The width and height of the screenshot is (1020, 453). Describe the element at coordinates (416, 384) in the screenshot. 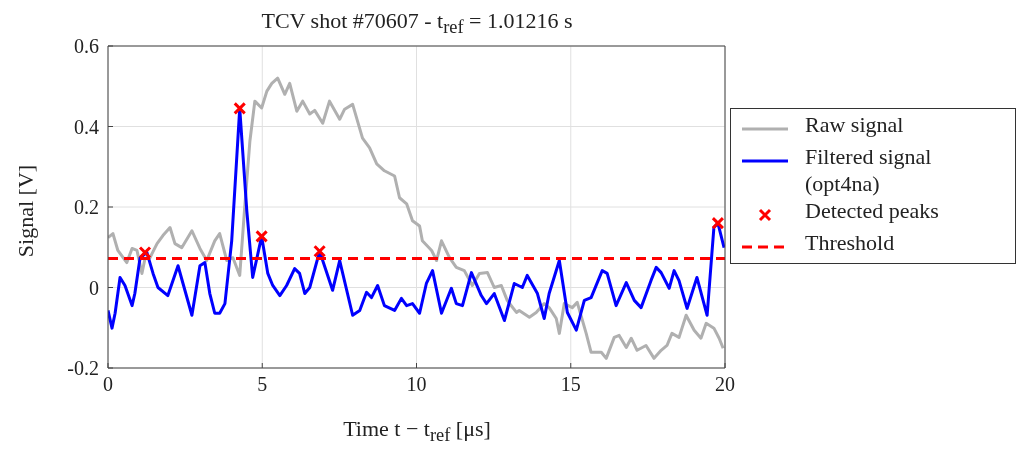

I see `x-tick-label: 10` at that location.